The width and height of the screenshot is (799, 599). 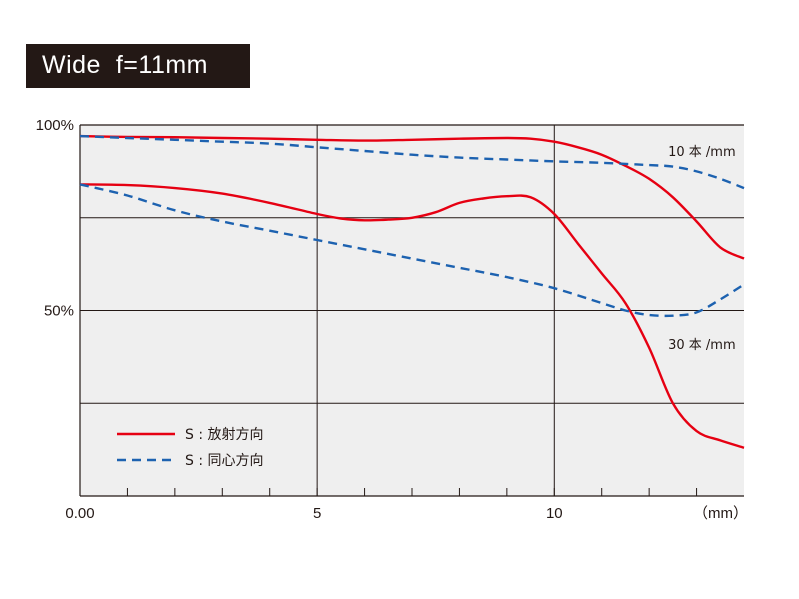 I want to click on x-tick-label: 5, so click(x=317, y=513).